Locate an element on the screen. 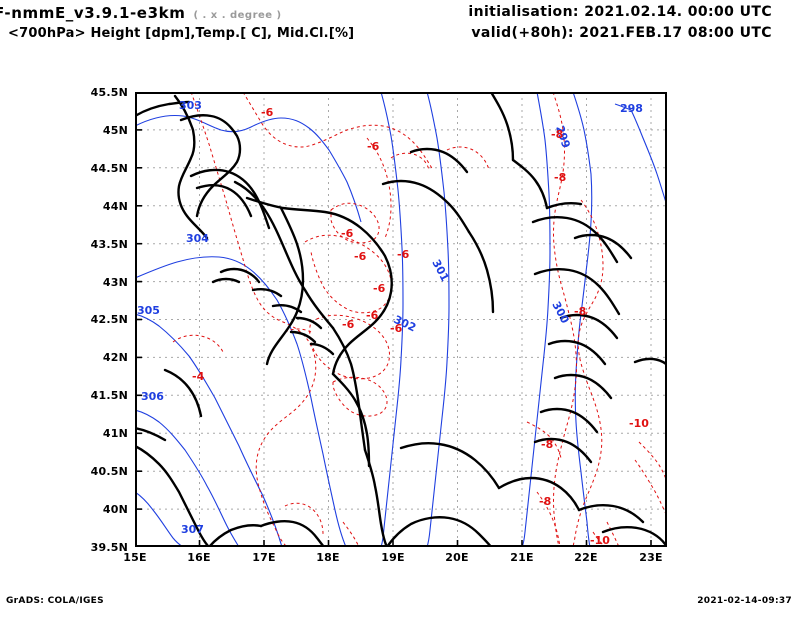 The height and width of the screenshot is (618, 800). label-306: 306 is located at coordinates (152, 396).